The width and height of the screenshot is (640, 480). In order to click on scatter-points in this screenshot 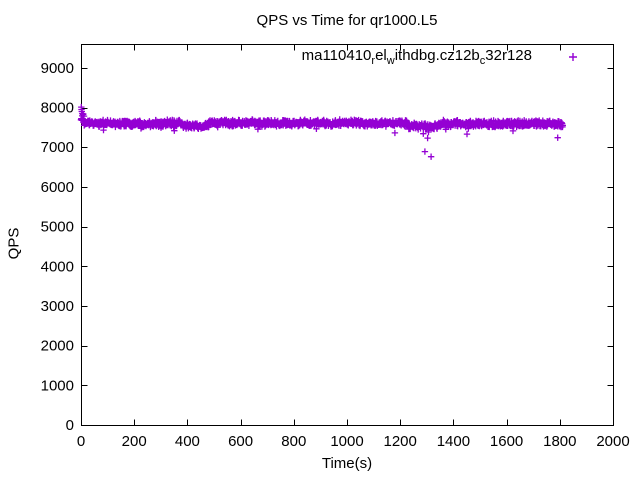, I will do `click(321, 131)`.